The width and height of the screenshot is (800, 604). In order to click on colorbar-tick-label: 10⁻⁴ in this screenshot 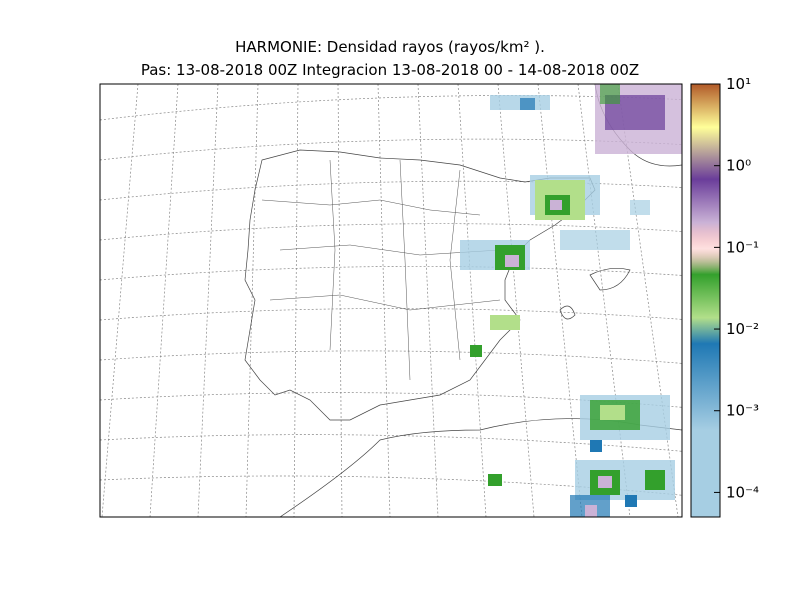, I will do `click(742, 492)`.